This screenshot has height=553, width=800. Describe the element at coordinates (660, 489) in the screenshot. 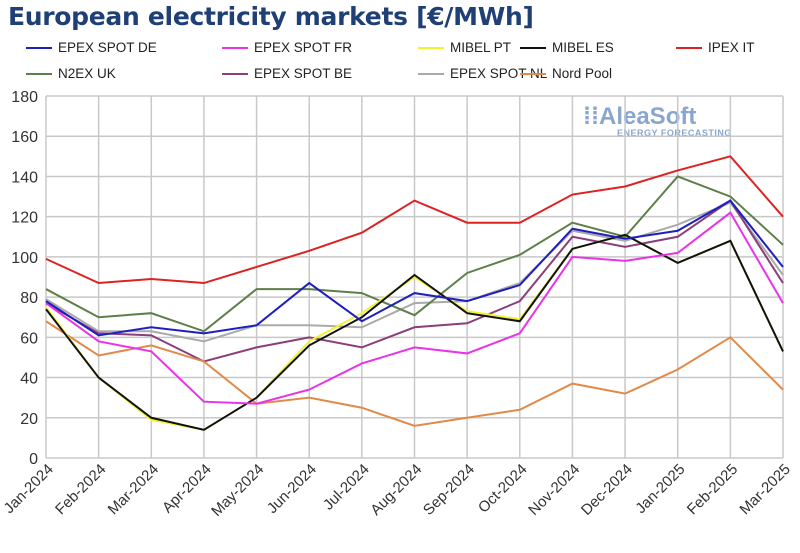

I see `x-tick-label: Jan-2025` at that location.